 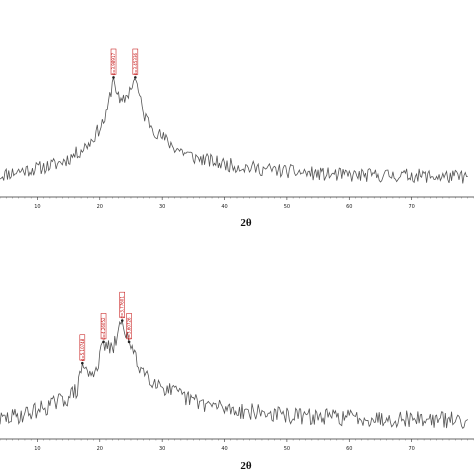 I want to click on peak-d-spacing-label: d=3.77601, so click(x=122, y=307).